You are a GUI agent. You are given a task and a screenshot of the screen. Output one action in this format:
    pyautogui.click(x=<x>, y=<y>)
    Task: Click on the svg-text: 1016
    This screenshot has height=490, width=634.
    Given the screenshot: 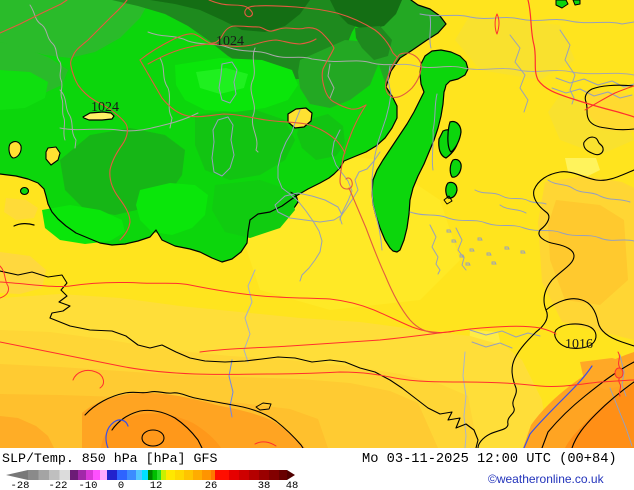 What is the action you would take?
    pyautogui.click(x=579, y=344)
    